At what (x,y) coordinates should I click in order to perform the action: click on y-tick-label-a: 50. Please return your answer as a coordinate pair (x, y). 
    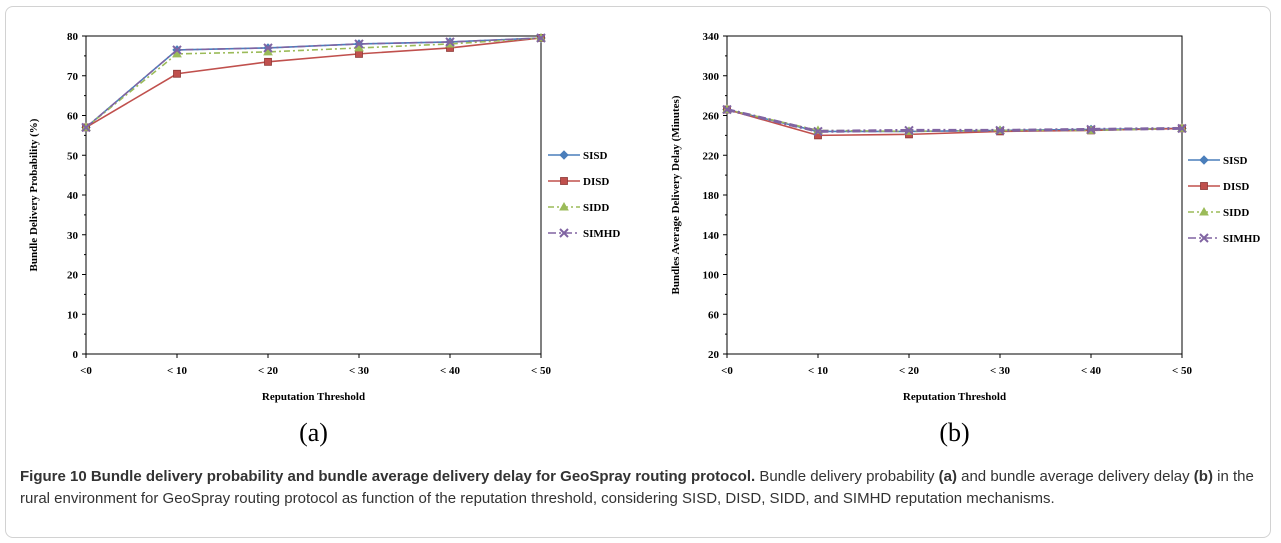
    Looking at the image, I should click on (73, 156).